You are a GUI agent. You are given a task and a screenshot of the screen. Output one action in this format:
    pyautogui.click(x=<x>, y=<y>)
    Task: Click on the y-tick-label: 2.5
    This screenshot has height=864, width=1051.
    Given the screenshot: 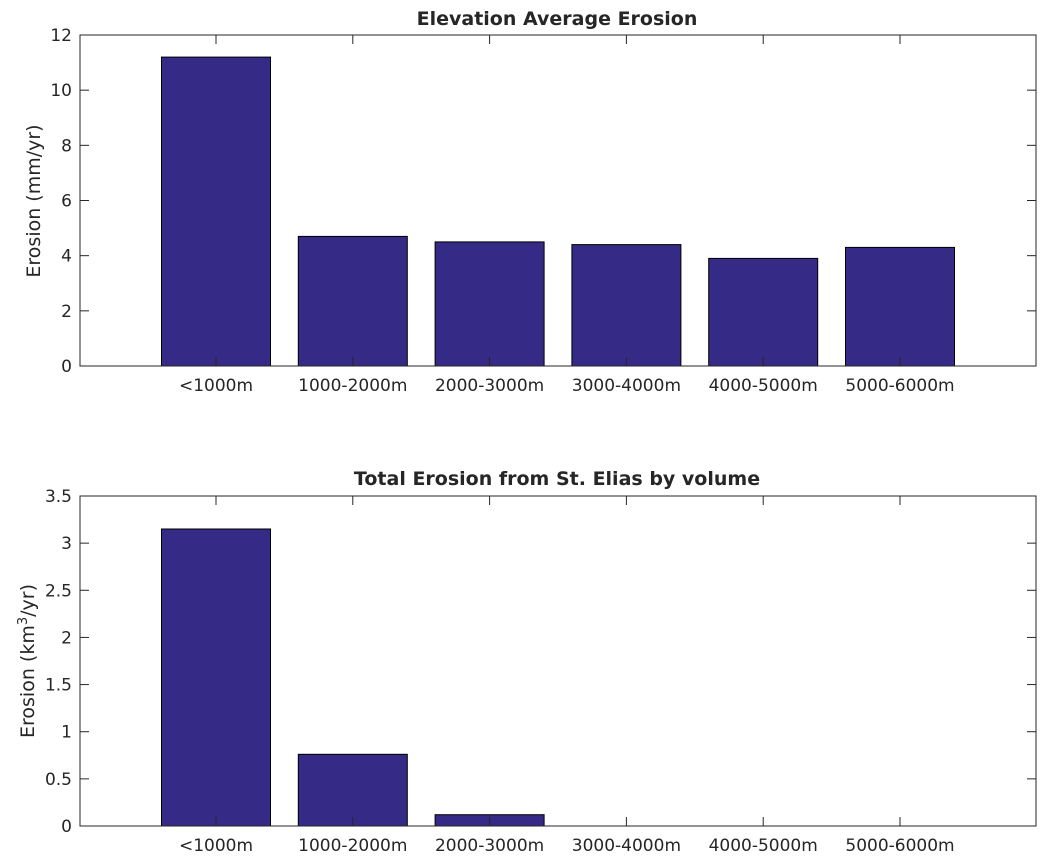 What is the action you would take?
    pyautogui.click(x=58, y=591)
    